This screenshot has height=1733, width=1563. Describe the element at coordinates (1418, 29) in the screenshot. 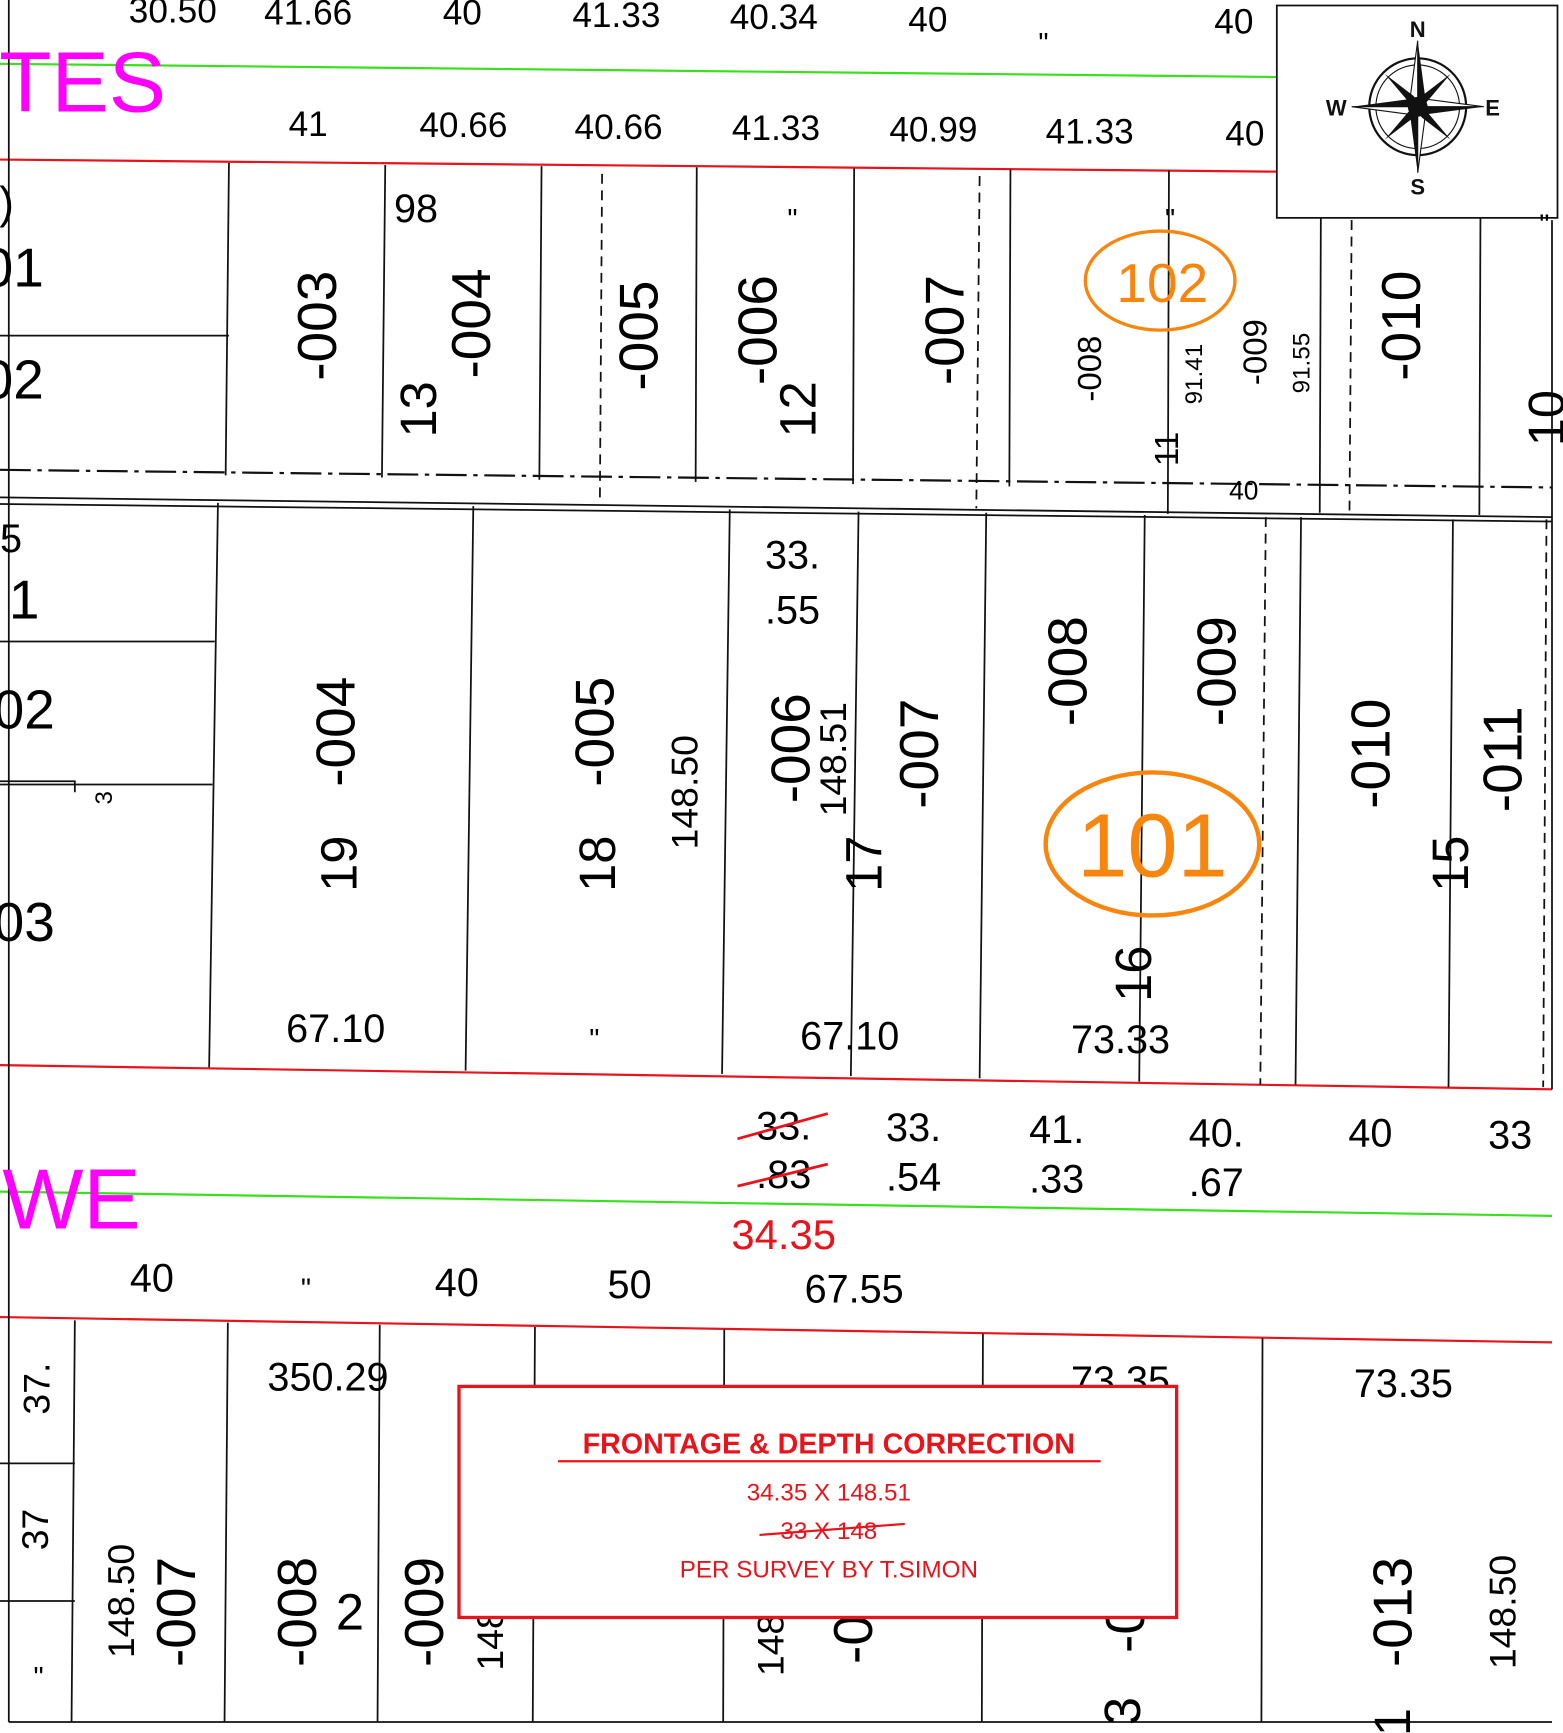

I see `compass-label: N` at that location.